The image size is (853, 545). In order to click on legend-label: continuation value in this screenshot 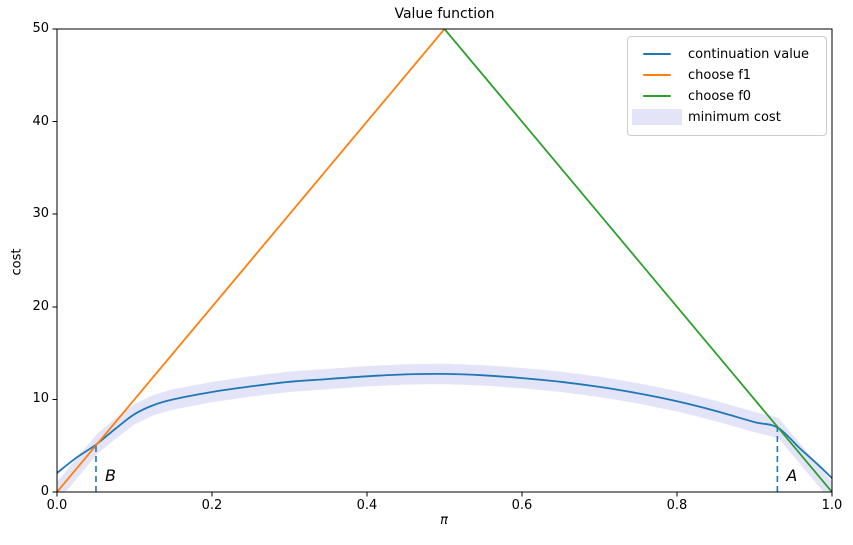, I will do `click(749, 54)`.